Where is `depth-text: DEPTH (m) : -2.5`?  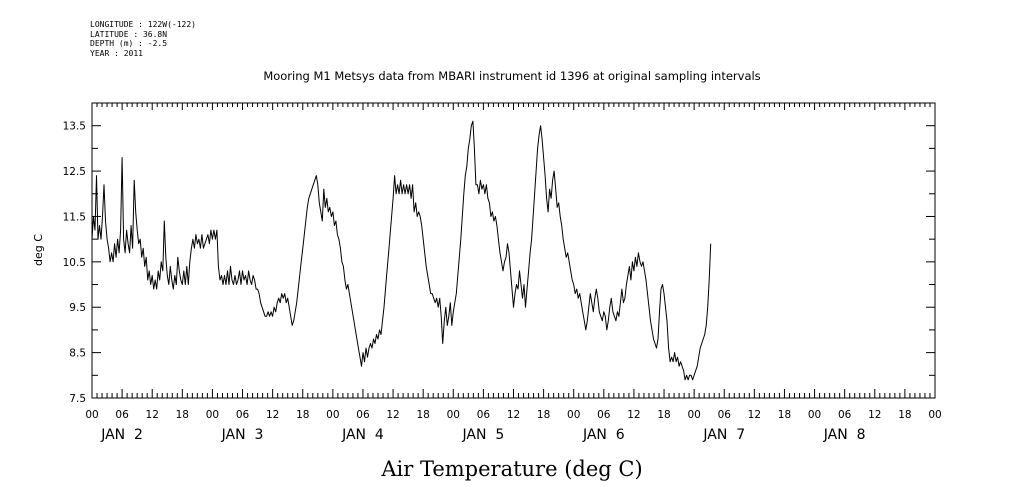
depth-text: DEPTH (m) : -2.5 is located at coordinates (129, 43).